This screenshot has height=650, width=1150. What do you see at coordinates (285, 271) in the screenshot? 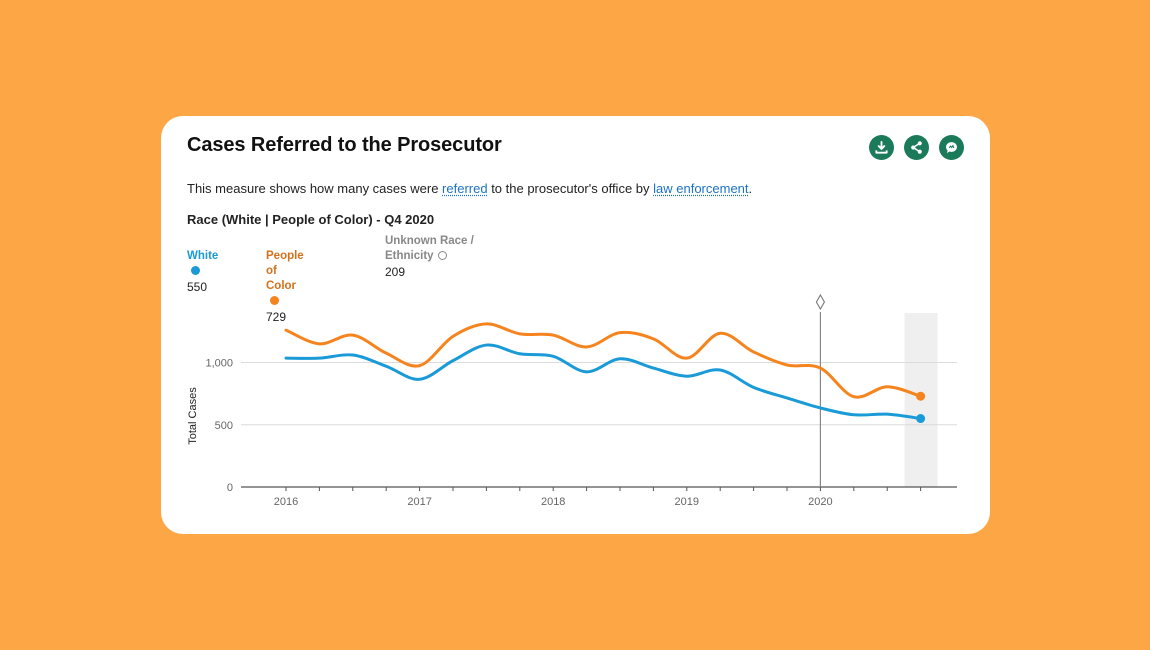
I see `legend-label: People of Color` at bounding box center [285, 271].